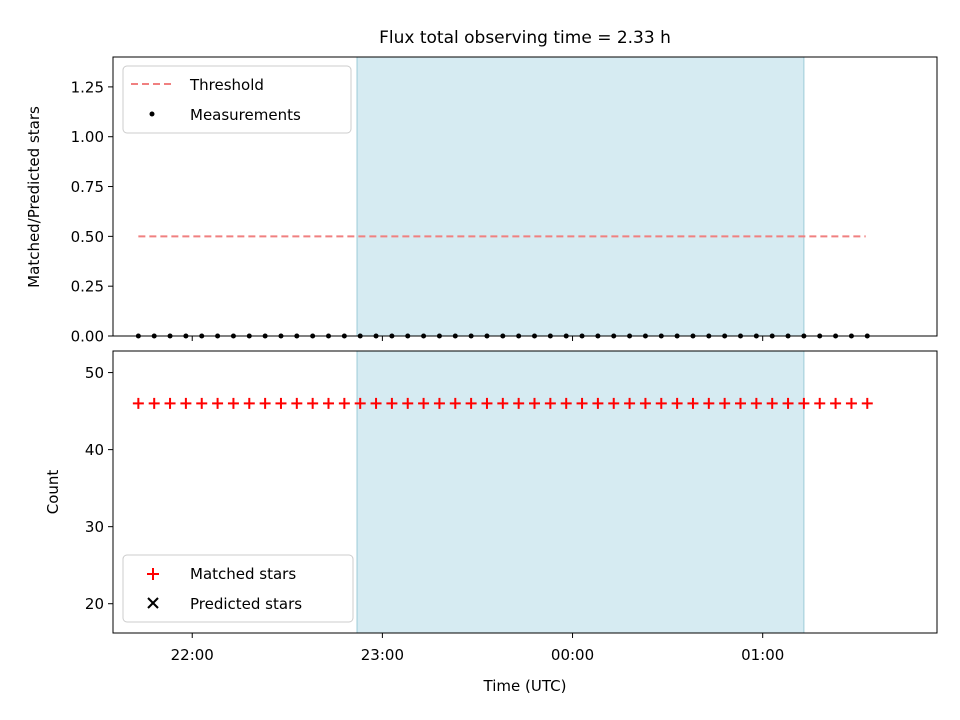  I want to click on chart-title: Flux total observing time = 2.33 h, so click(525, 38).